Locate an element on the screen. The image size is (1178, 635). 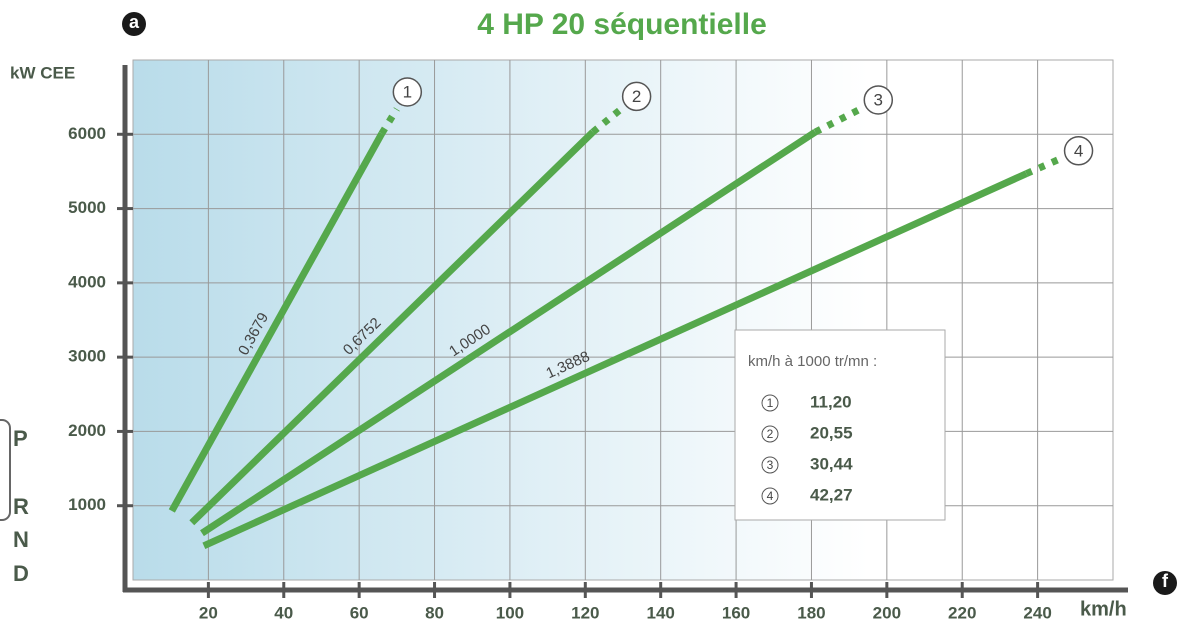
y-axis-label: kW CEE is located at coordinates (42, 72).